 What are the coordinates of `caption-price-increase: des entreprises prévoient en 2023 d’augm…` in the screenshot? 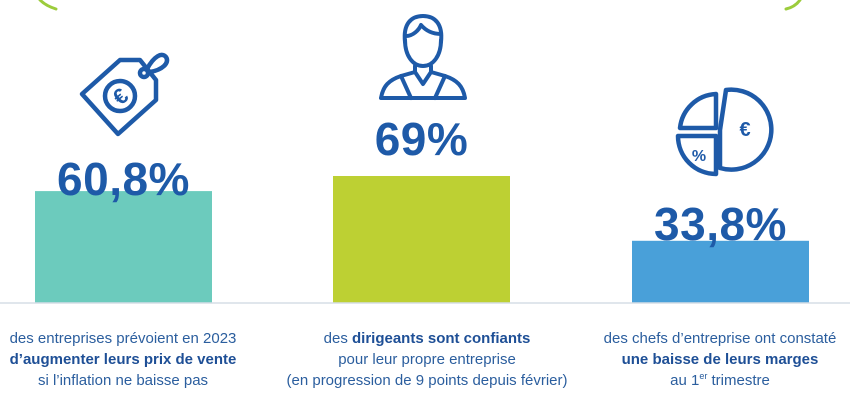 It's located at (123, 359).